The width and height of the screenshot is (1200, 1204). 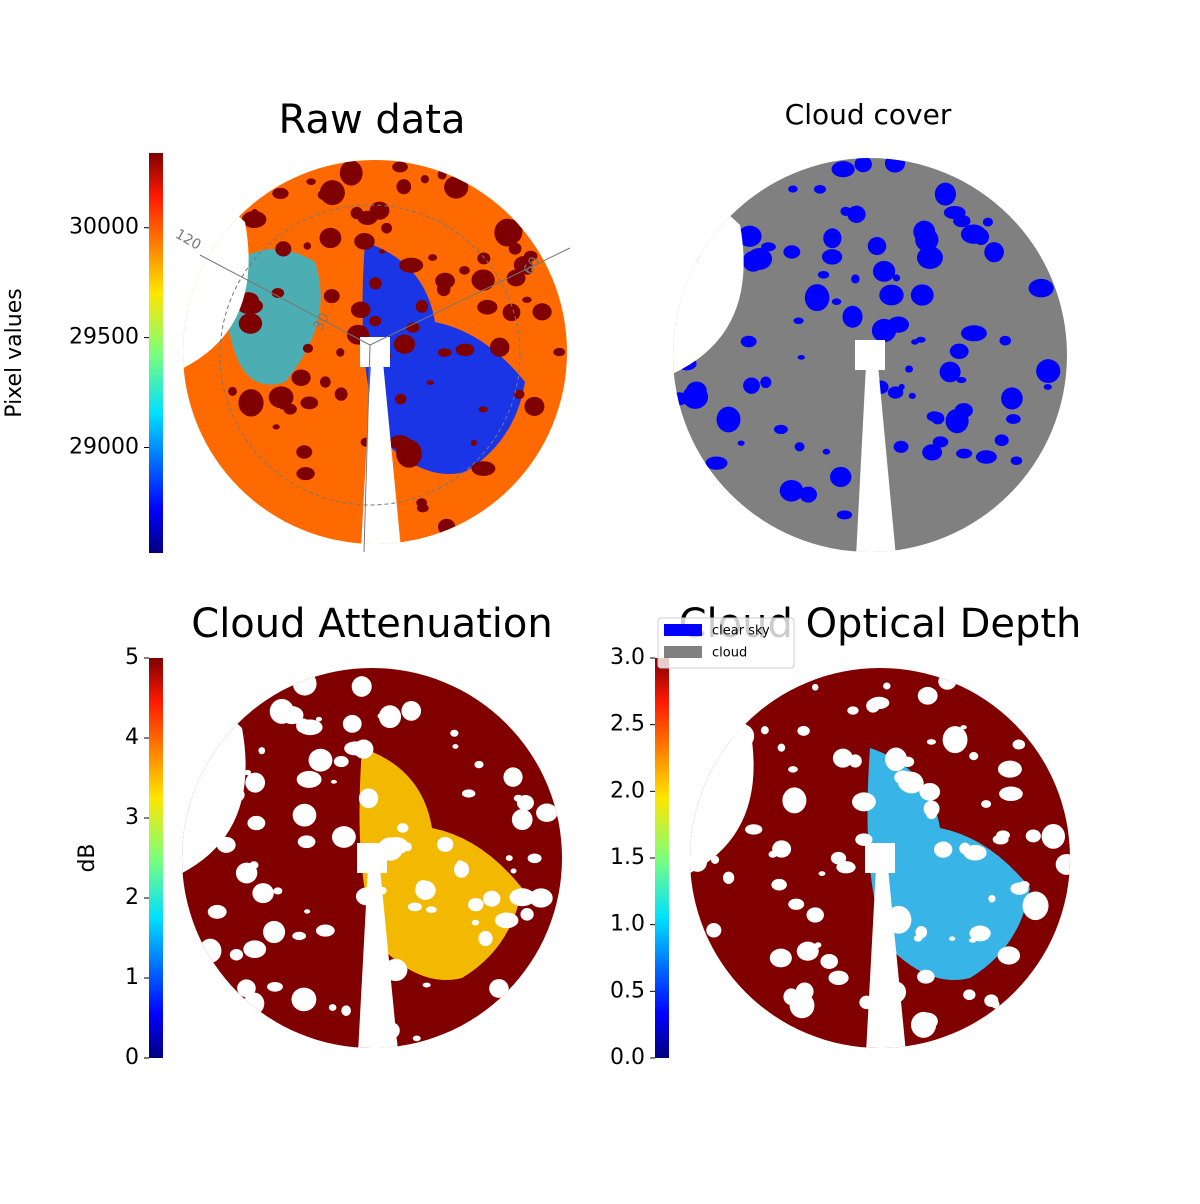 I want to click on colorbar-tick-label: 2.5, so click(x=627, y=724).